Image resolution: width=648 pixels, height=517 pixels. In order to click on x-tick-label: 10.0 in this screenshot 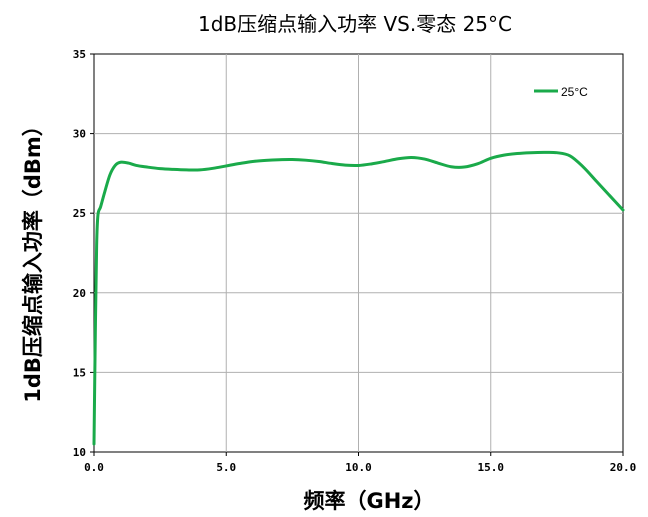, I will do `click(358, 467)`.